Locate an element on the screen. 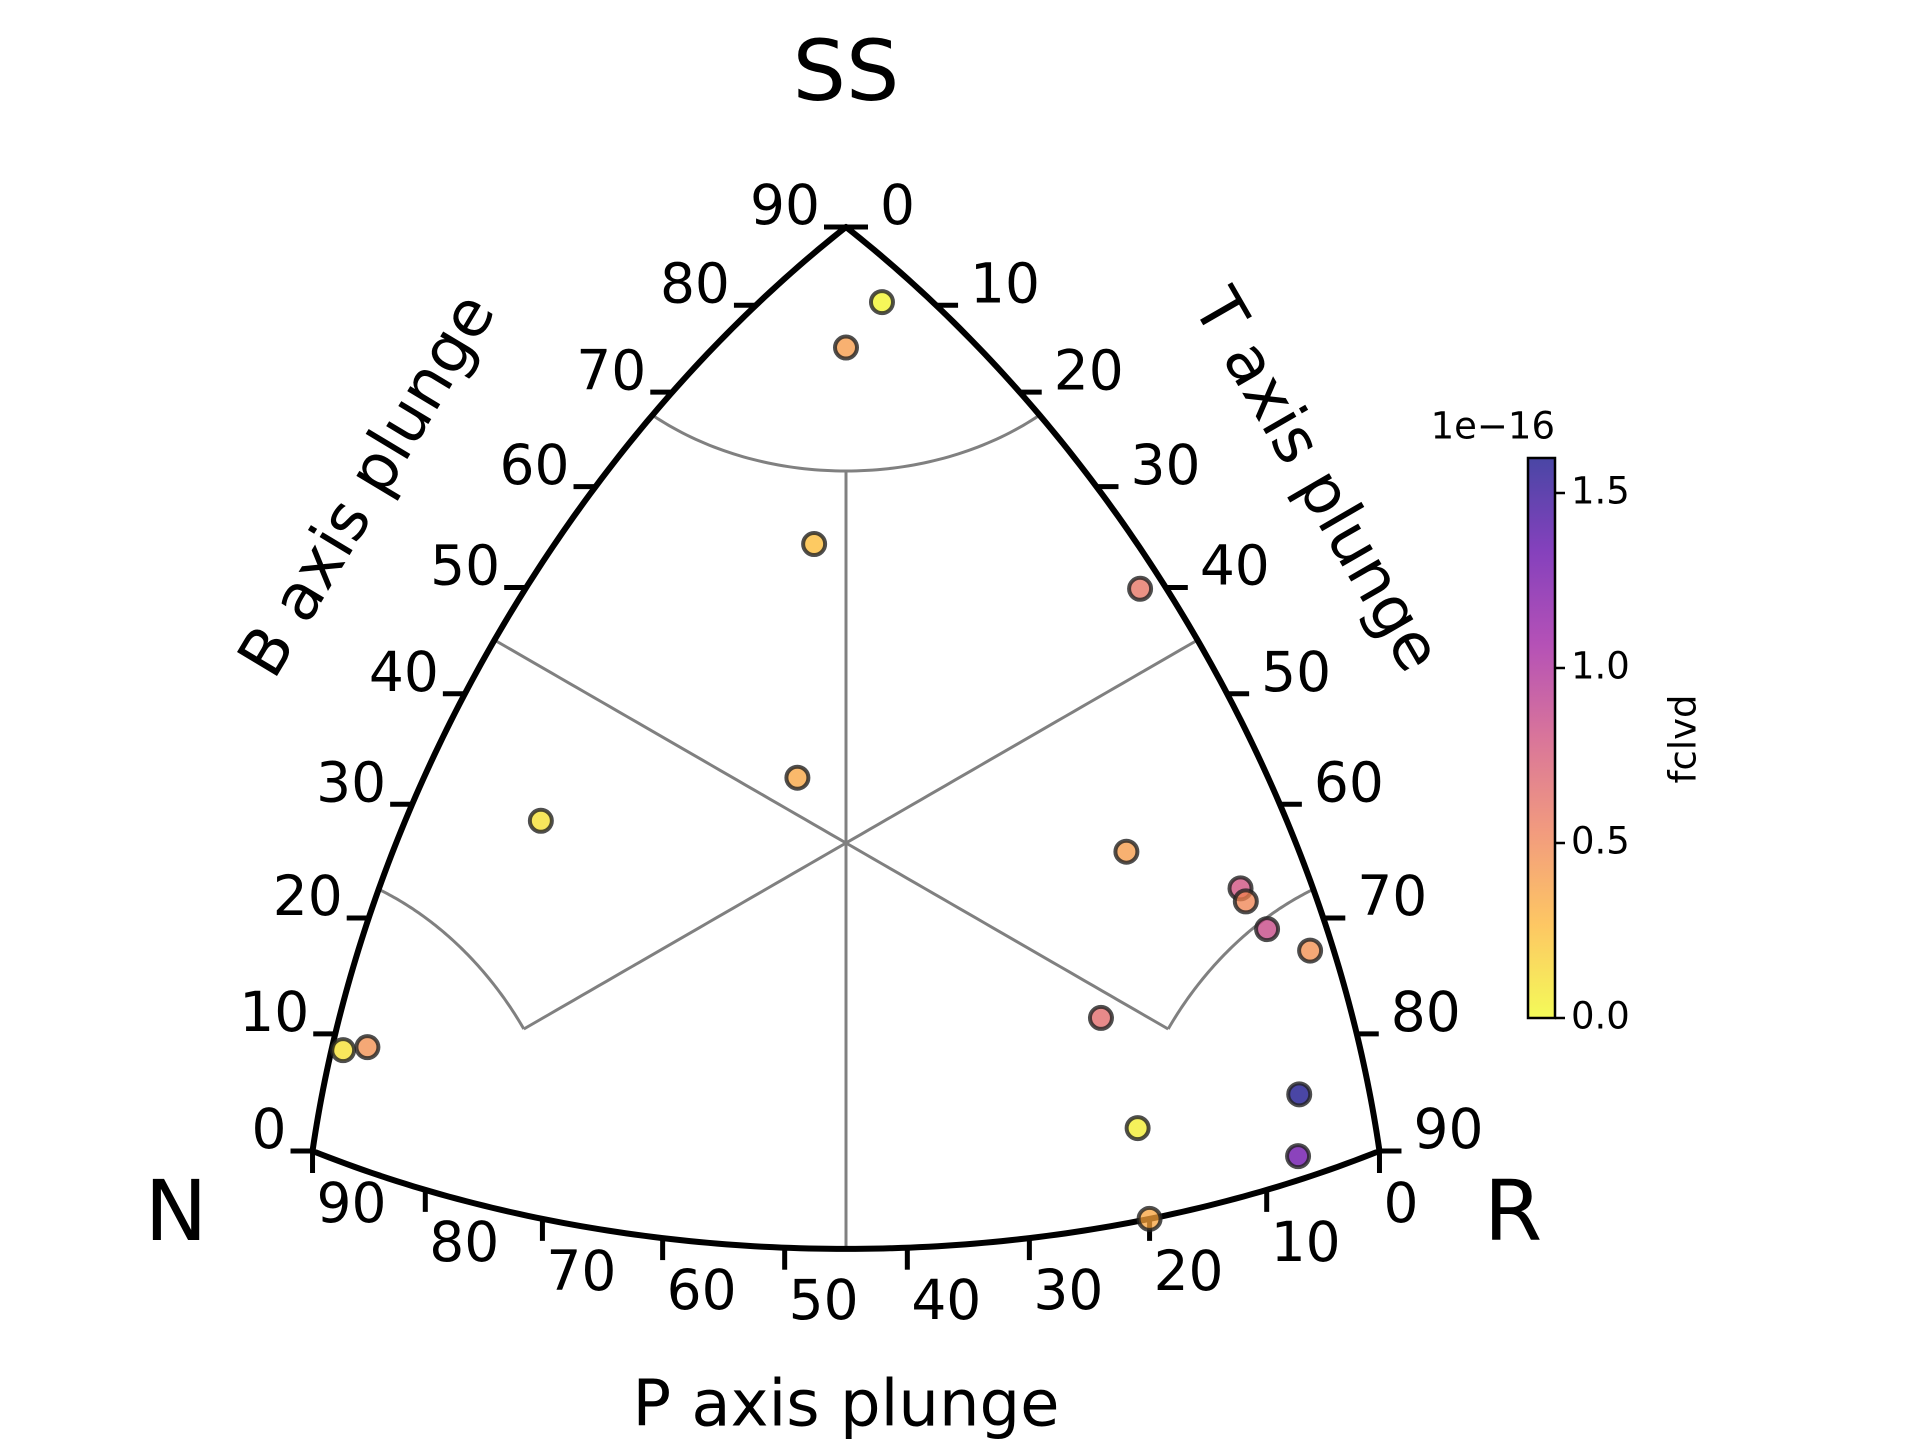 The image size is (1920, 1440). t-tick-label: 50 is located at coordinates (1296, 672).